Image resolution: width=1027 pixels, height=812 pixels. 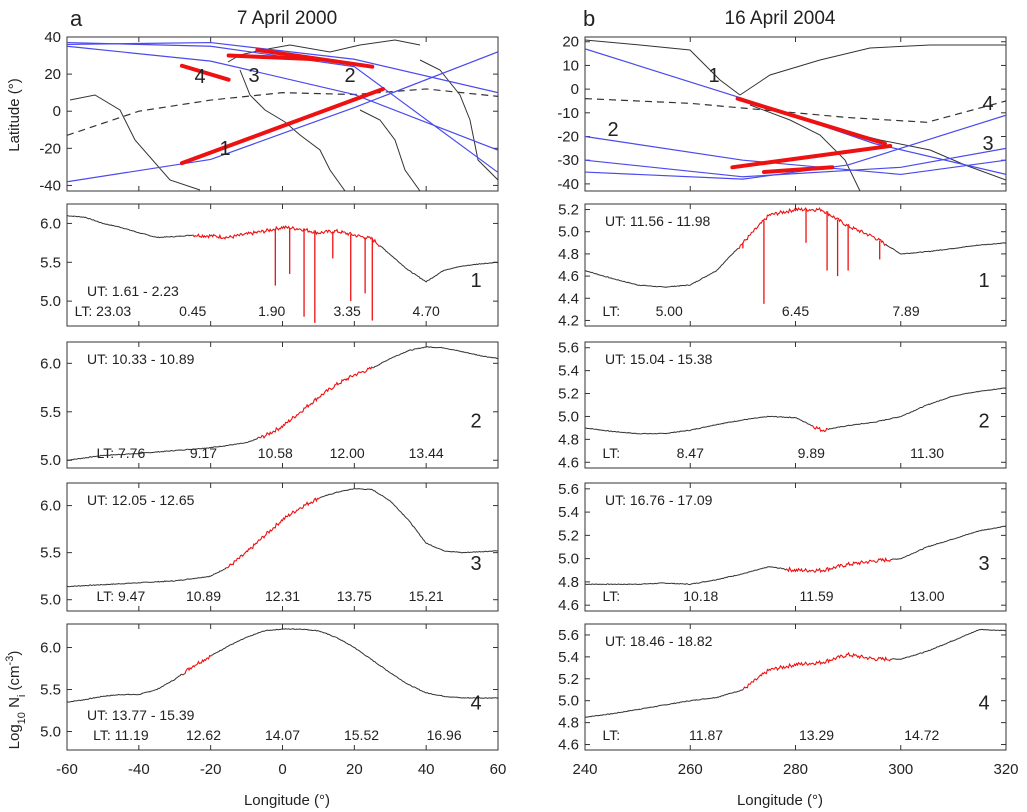 I want to click on a-xtick-label: -20, so click(x=211, y=769).